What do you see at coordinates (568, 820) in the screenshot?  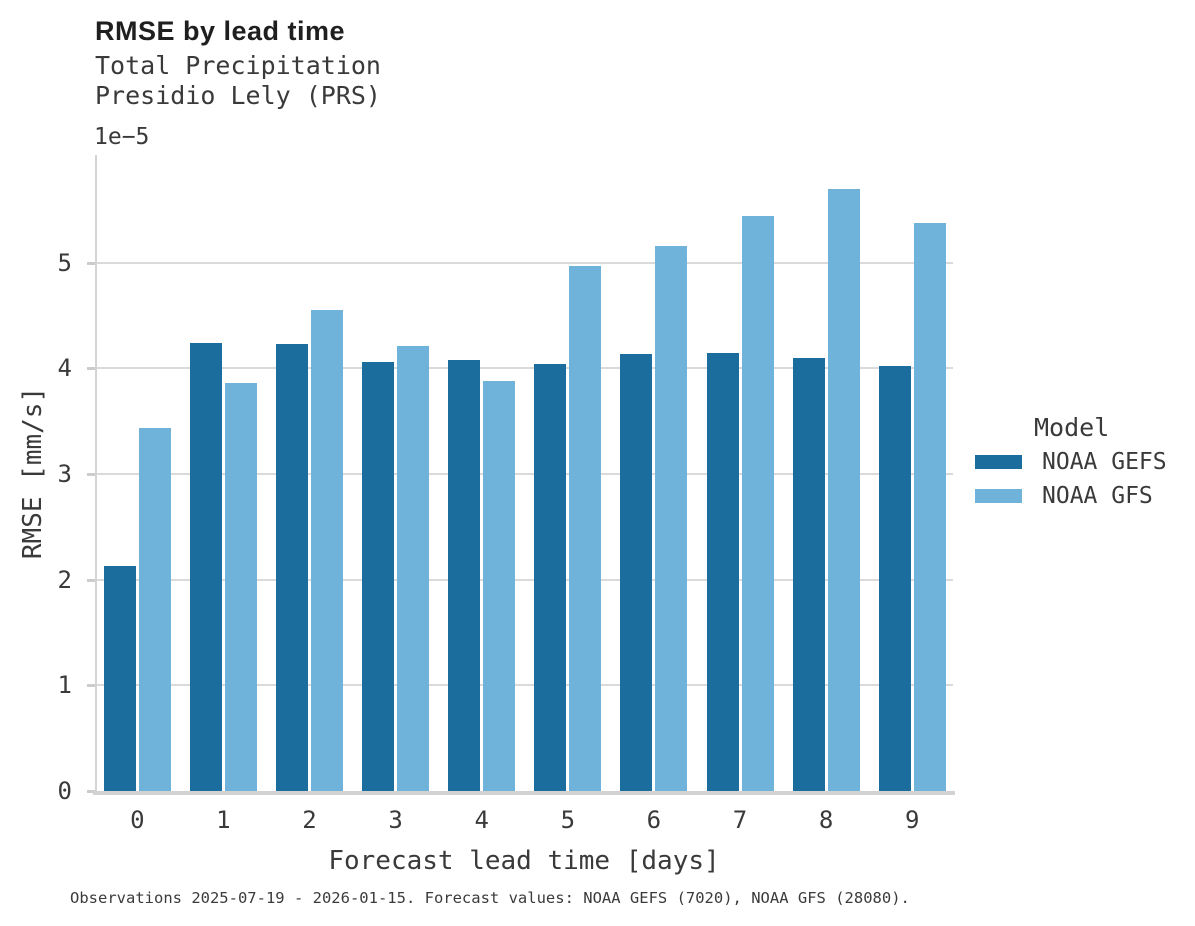 I see `x-ticklabel-5: 5` at bounding box center [568, 820].